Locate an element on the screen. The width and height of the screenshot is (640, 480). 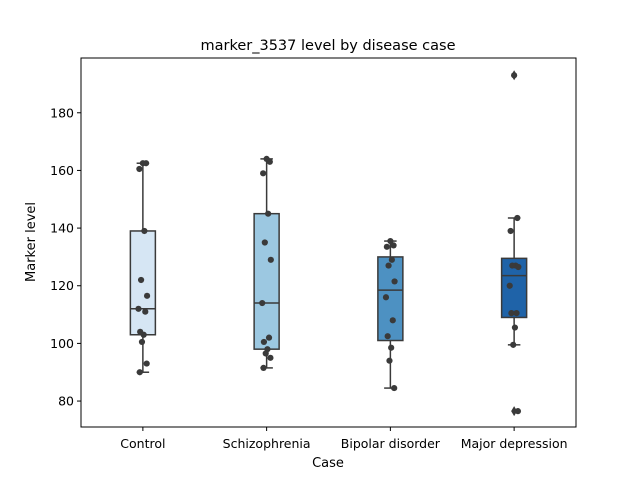
x-tick-label: Bipolar disorder is located at coordinates (391, 443).